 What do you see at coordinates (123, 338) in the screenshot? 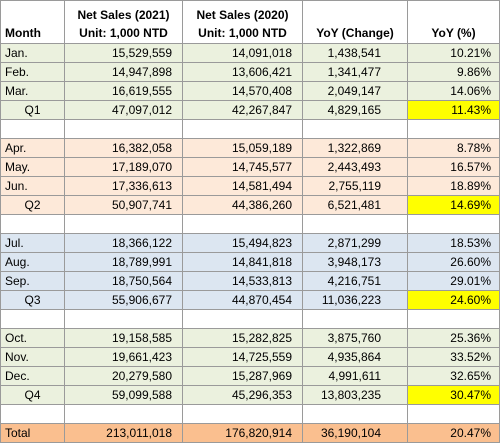
I see `net-sales-2021-cell: 19,158,585` at bounding box center [123, 338].